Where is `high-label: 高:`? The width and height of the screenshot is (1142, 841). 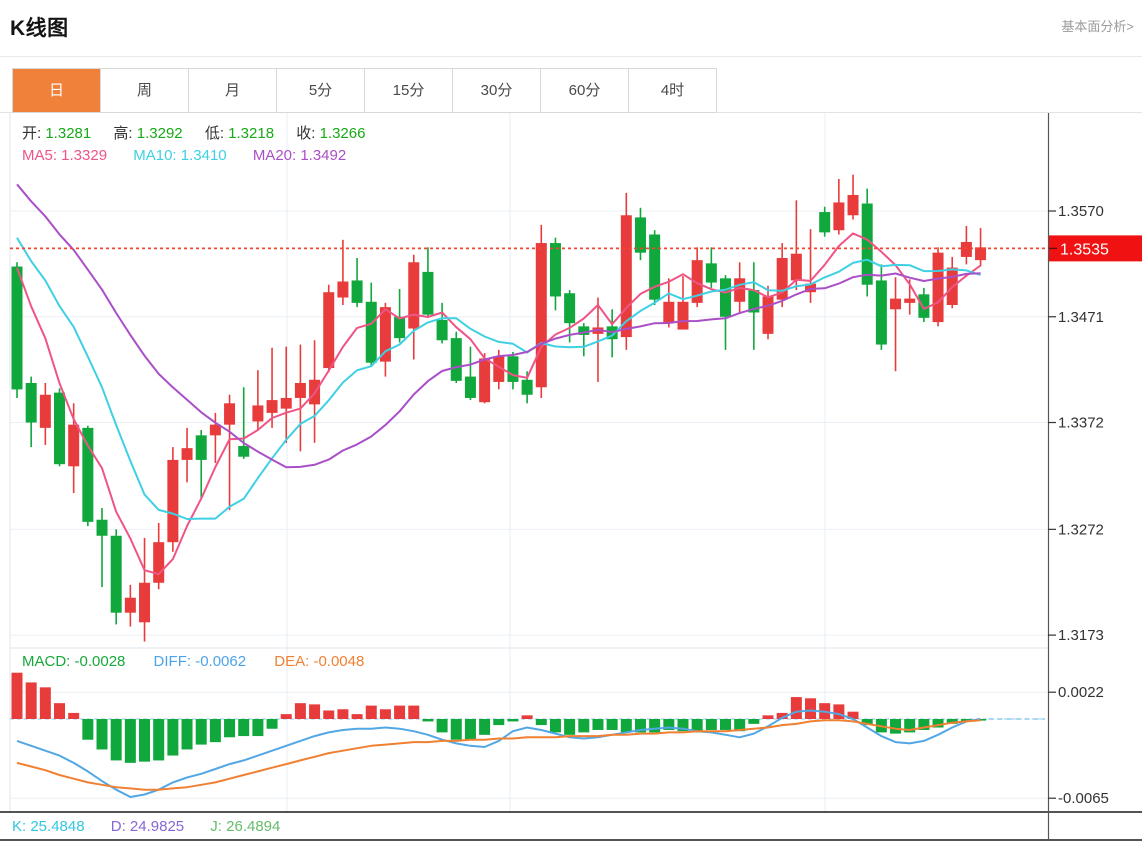 high-label: 高: is located at coordinates (123, 133).